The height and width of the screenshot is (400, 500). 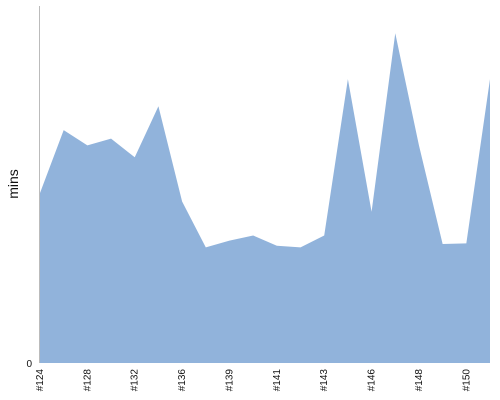 I want to click on y-axis-ticks: 0, so click(x=29, y=364).